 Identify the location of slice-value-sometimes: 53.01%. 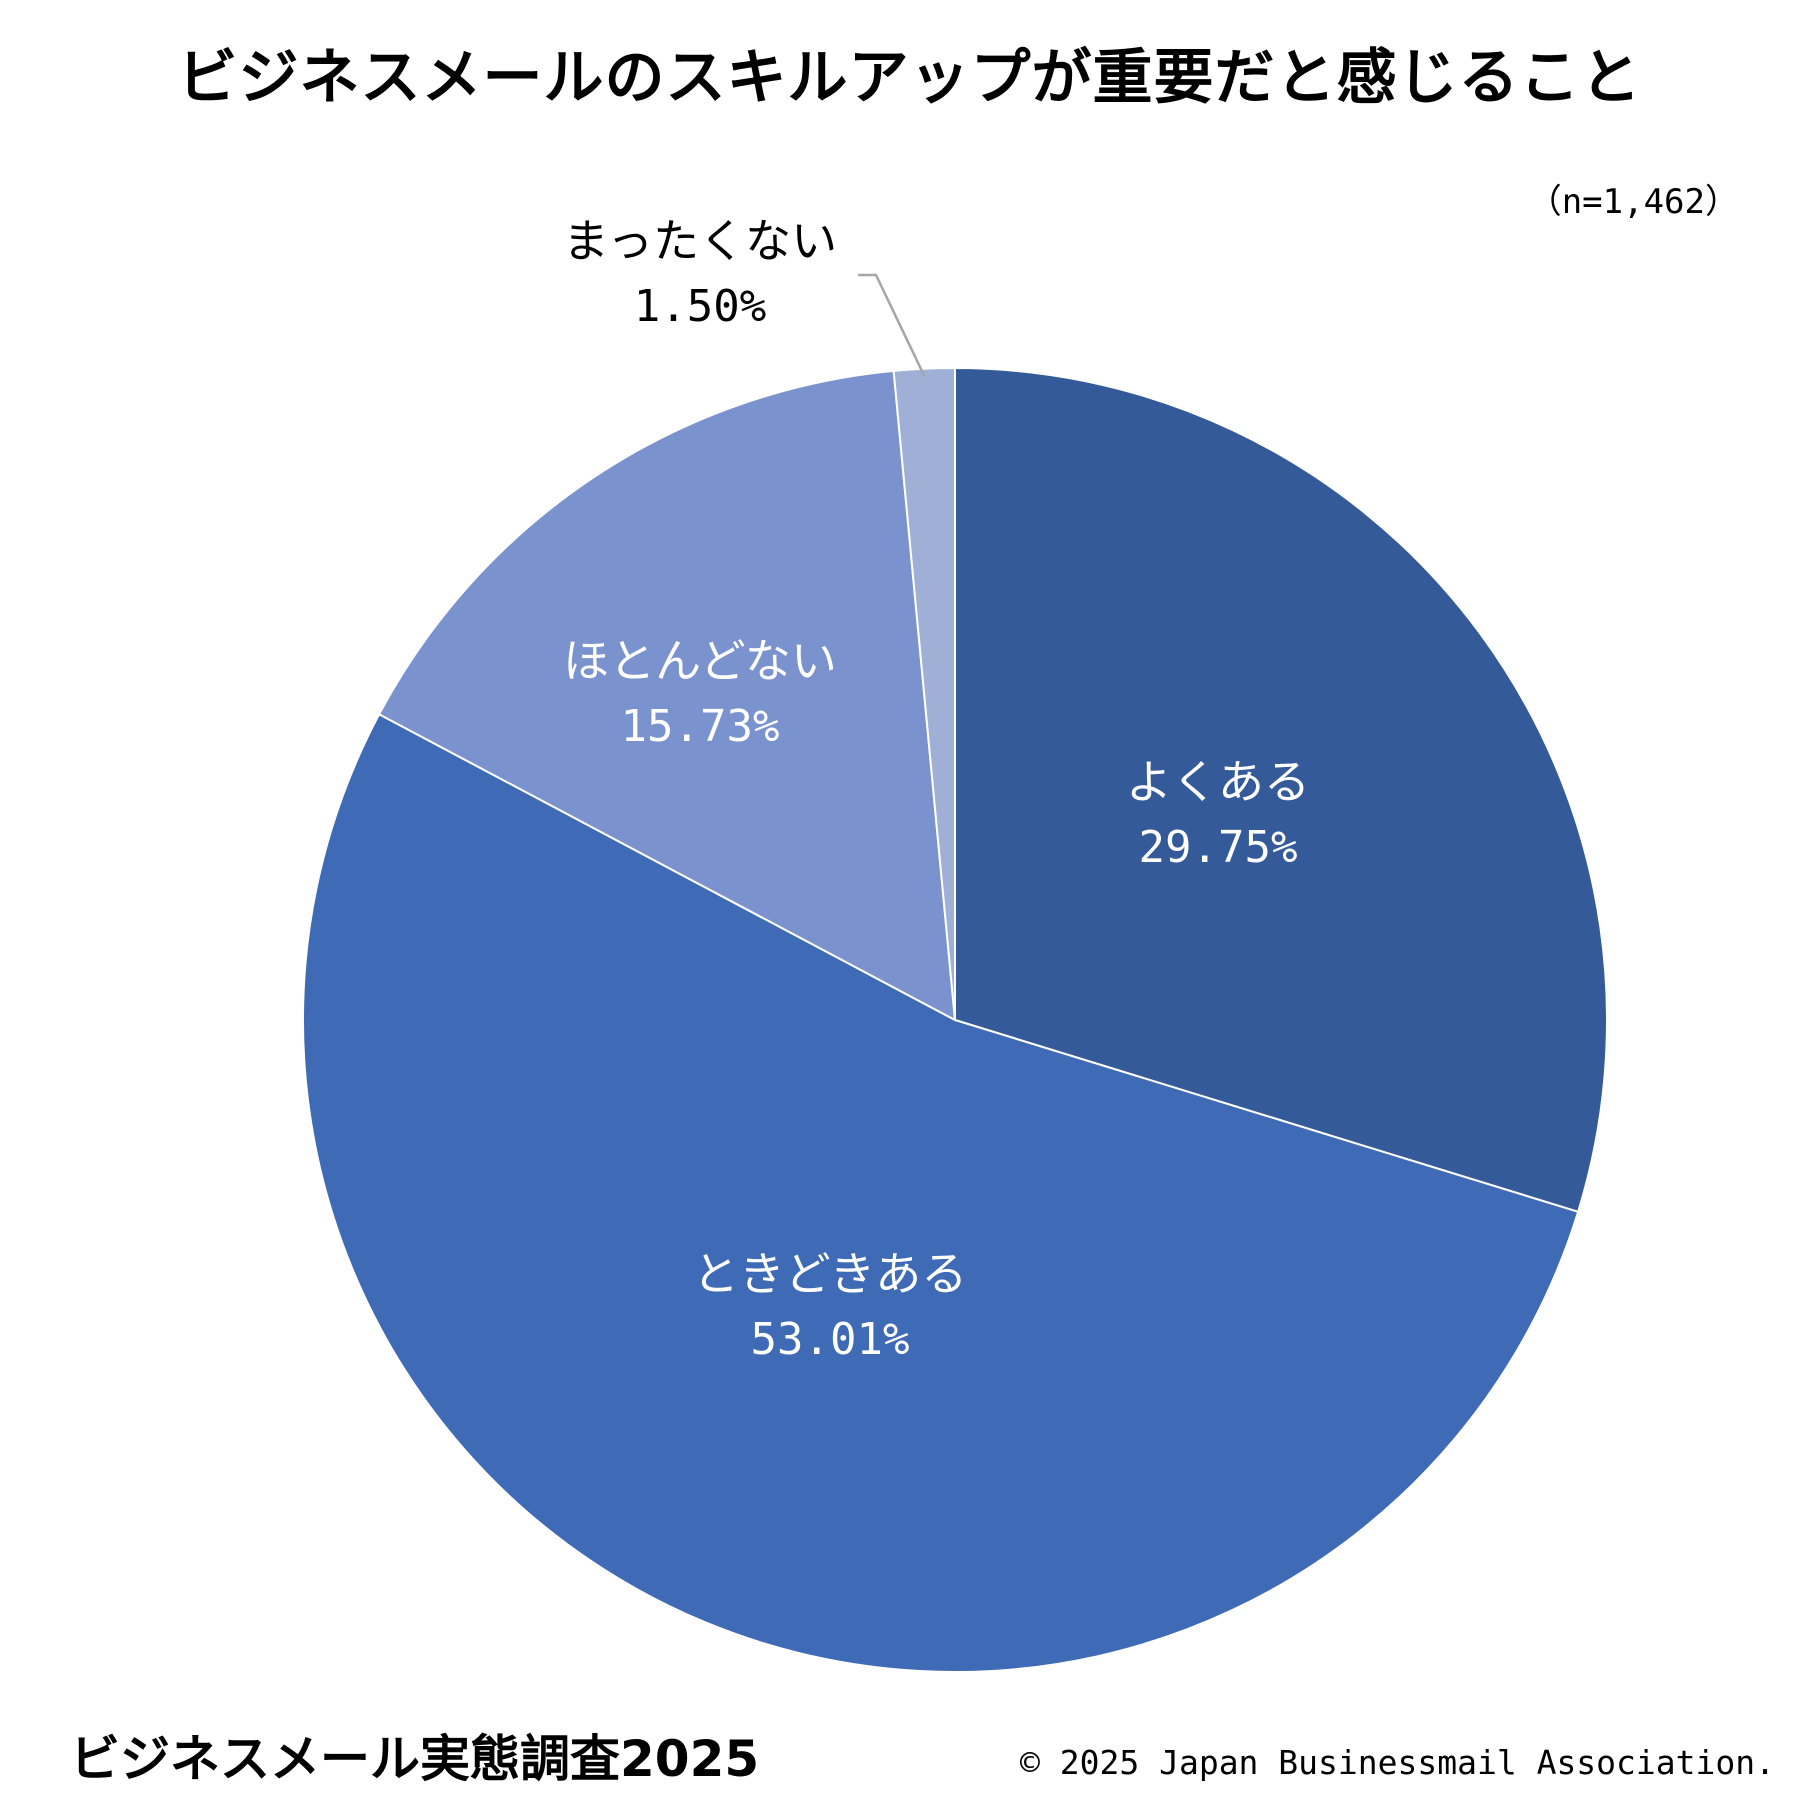
(830, 1339).